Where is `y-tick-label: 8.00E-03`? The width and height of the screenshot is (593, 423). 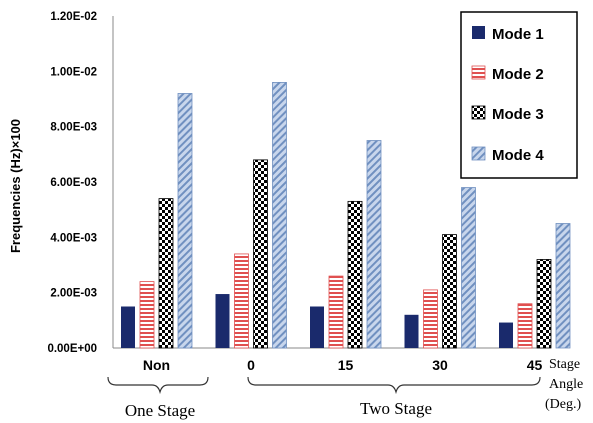 y-tick-label: 8.00E-03 is located at coordinates (73, 128).